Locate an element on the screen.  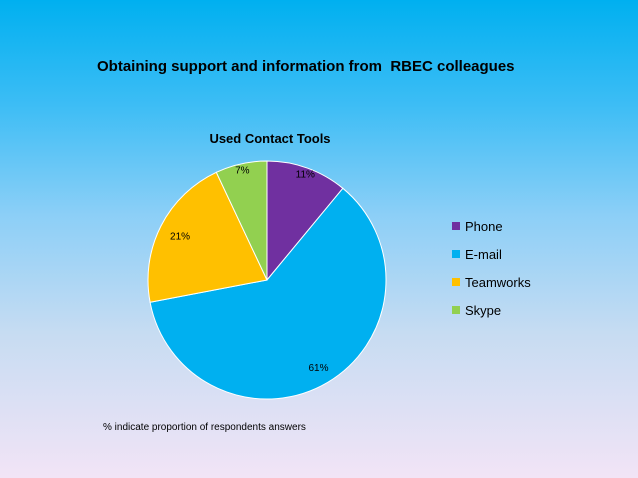
pie-data-label: 21% is located at coordinates (180, 237).